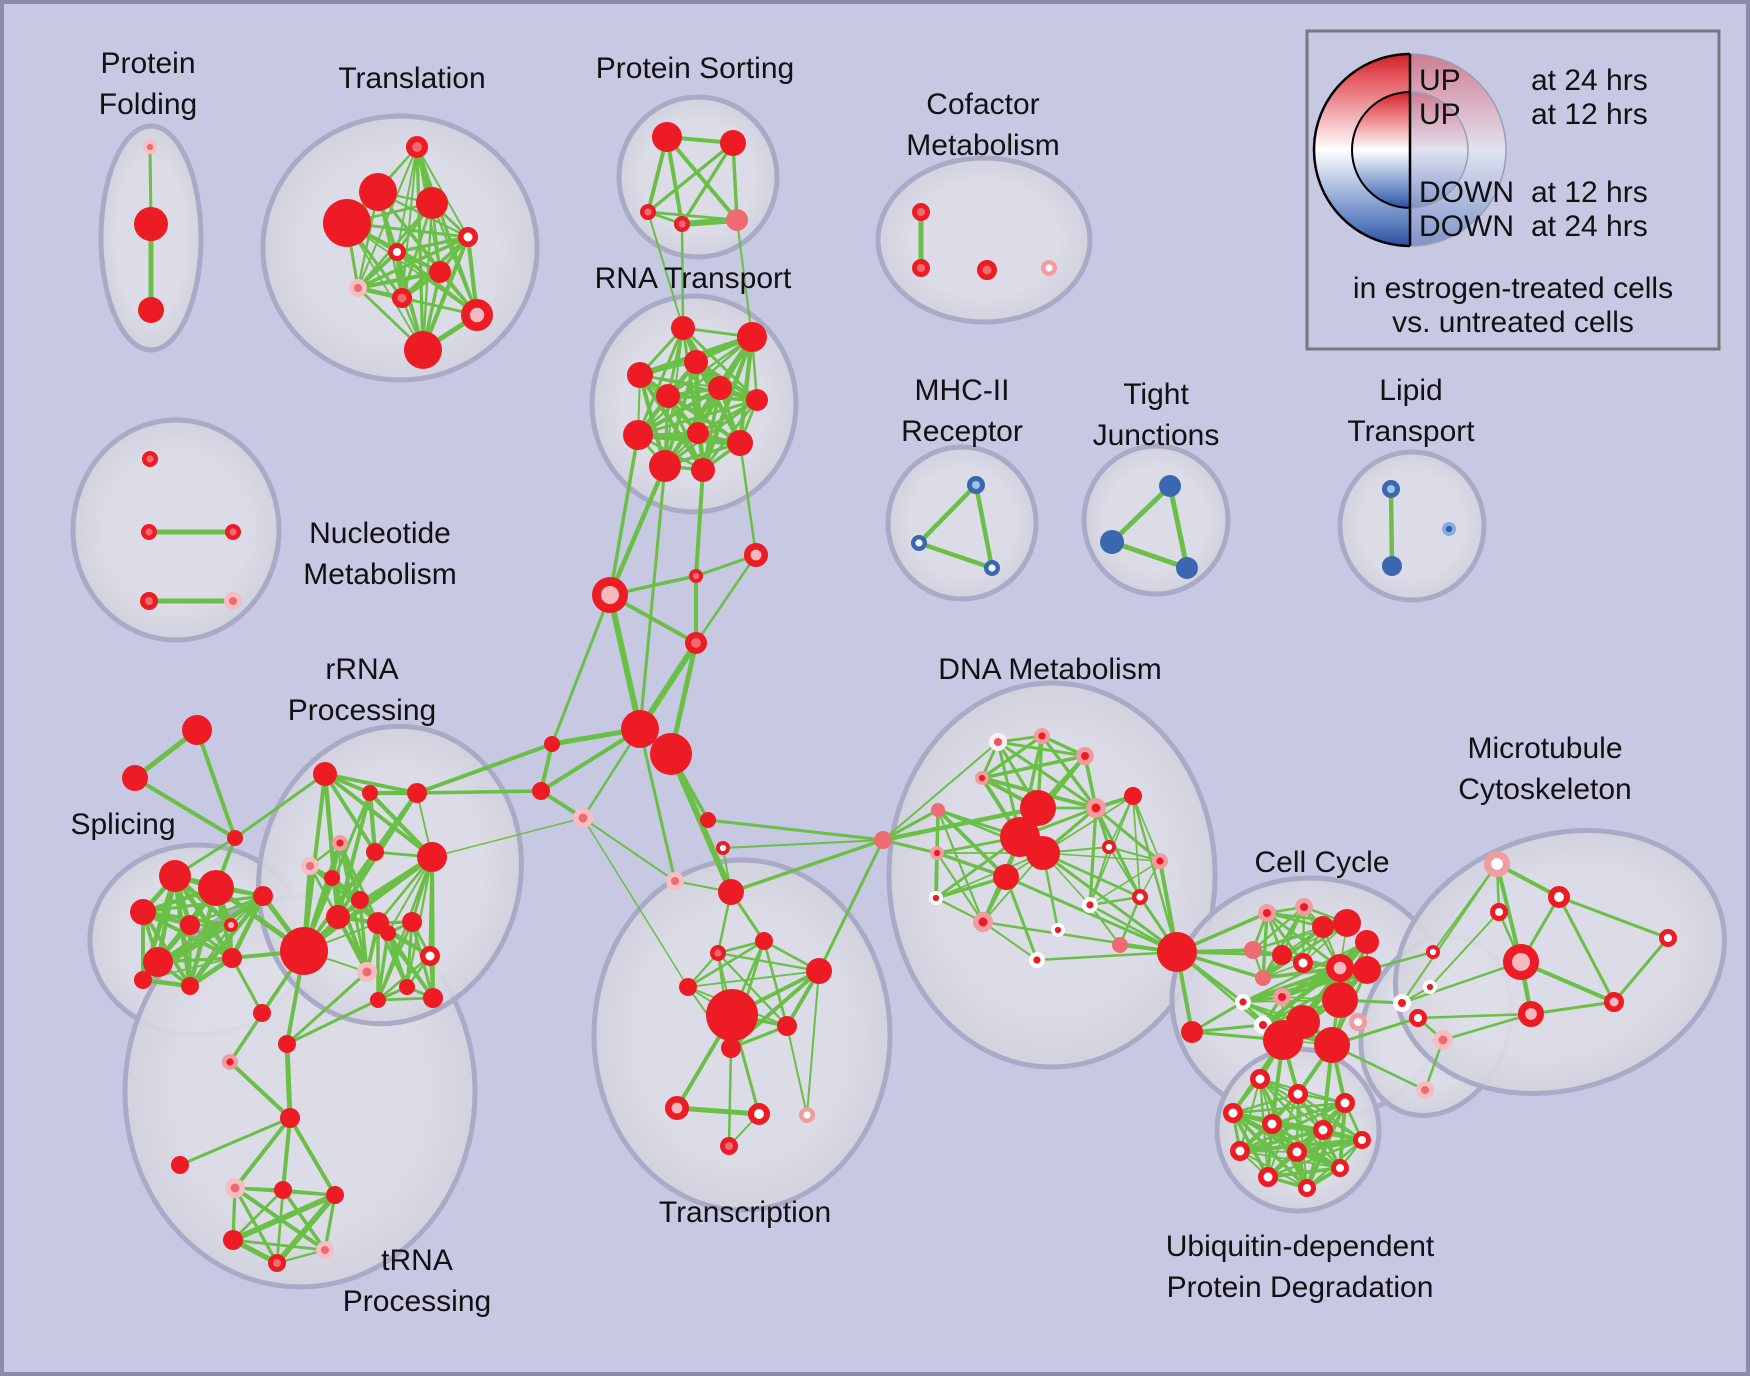 Image resolution: width=1750 pixels, height=1376 pixels. Describe the element at coordinates (358, 288) in the screenshot. I see `gene-node-t8` at that location.